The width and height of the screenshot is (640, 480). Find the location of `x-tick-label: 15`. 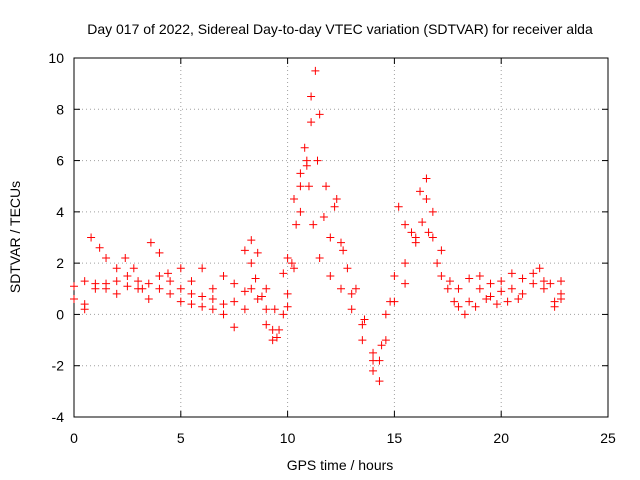

x-tick-label: 15 is located at coordinates (395, 438).